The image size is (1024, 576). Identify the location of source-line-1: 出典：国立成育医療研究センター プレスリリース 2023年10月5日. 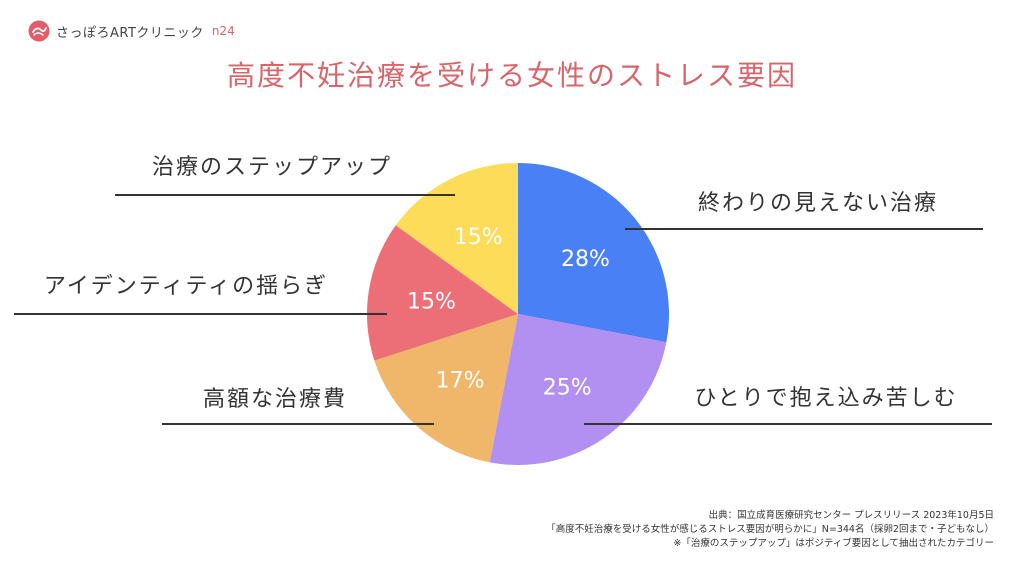
(851, 515).